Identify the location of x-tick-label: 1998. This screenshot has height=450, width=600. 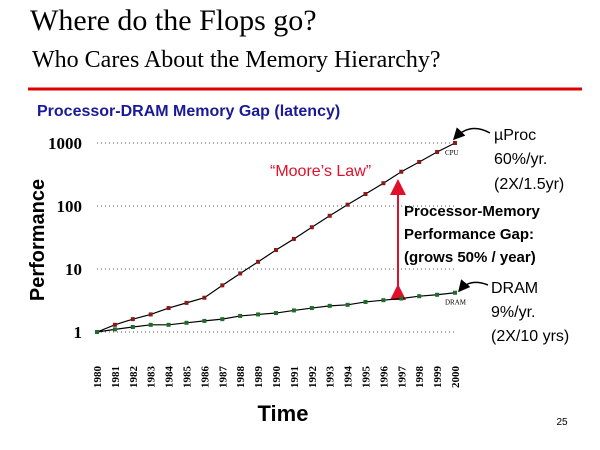
(420, 377).